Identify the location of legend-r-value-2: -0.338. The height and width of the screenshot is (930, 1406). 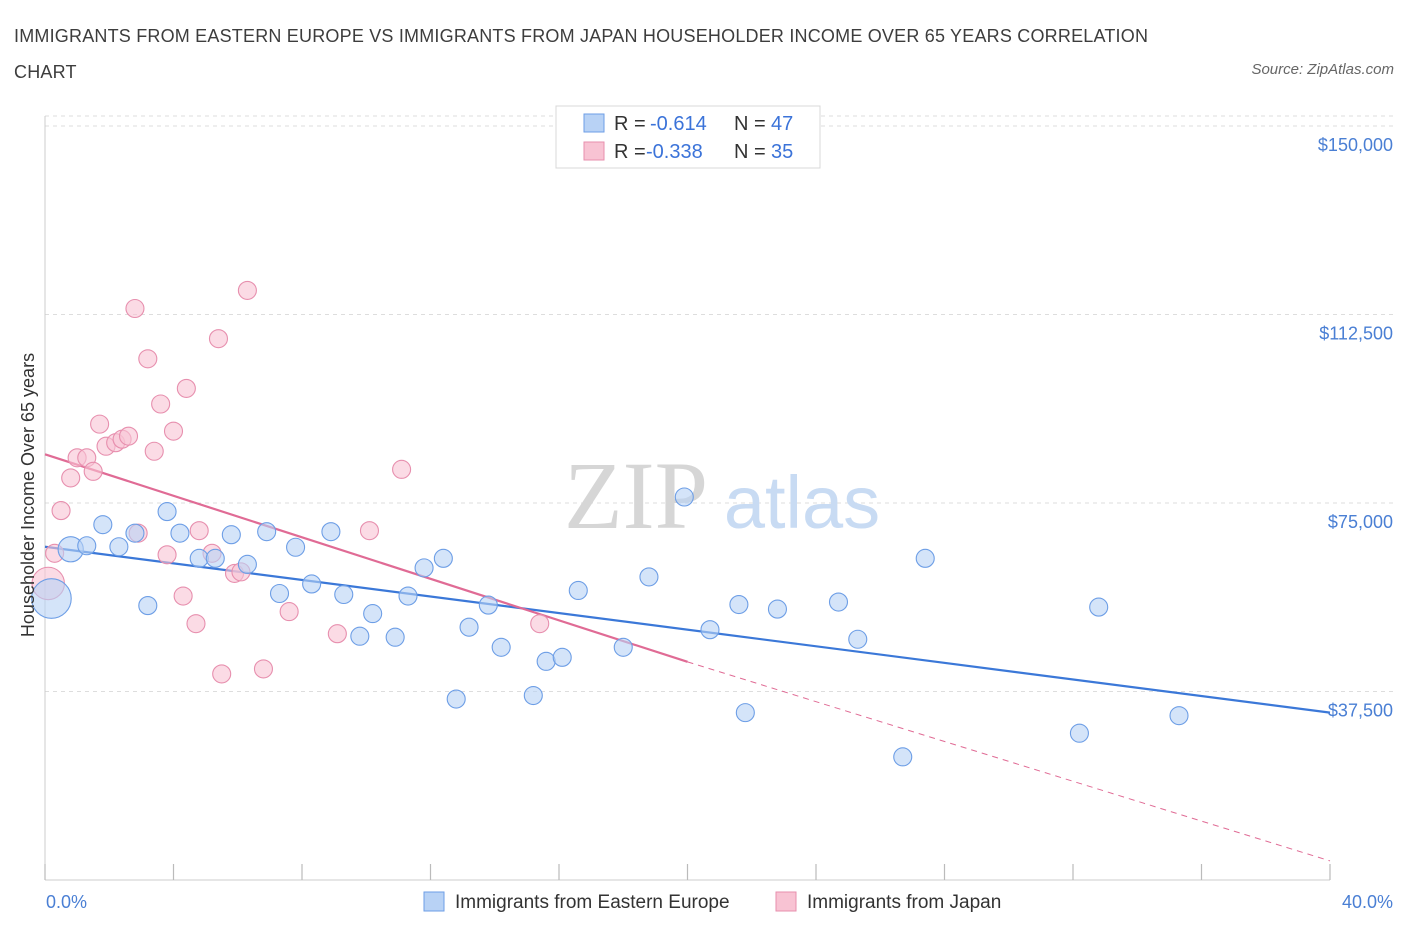
(674, 152).